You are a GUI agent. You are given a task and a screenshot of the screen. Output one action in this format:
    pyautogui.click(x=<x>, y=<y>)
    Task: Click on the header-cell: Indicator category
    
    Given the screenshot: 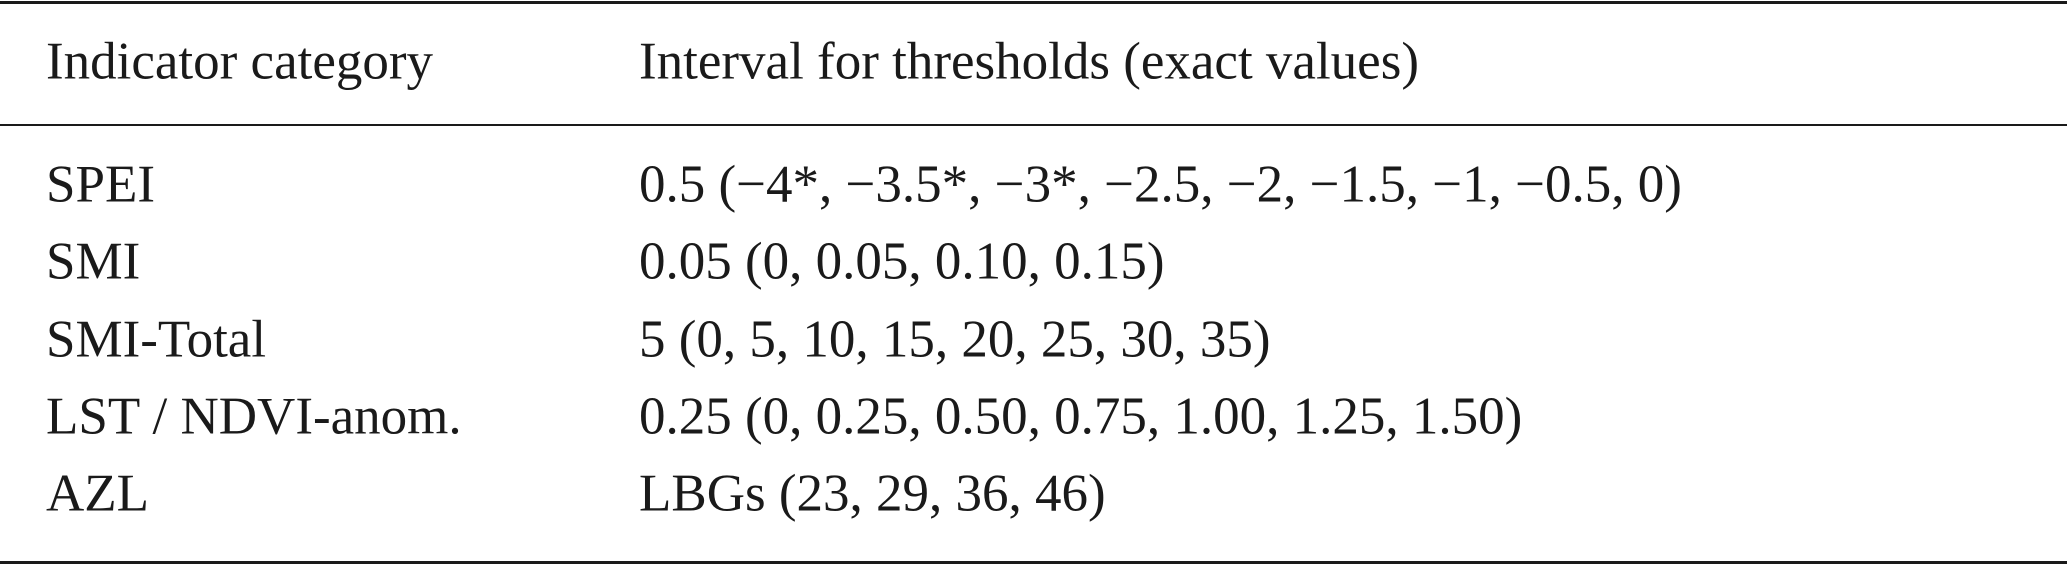 What is the action you would take?
    pyautogui.click(x=239, y=61)
    